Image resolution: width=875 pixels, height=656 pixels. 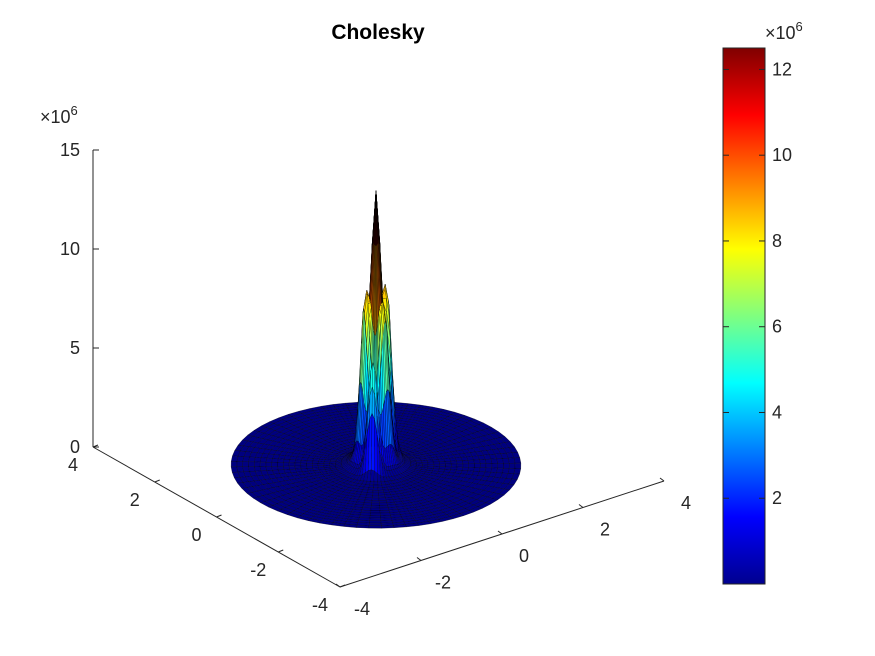 I want to click on colorbar-tick-label: 8, so click(x=777, y=241).